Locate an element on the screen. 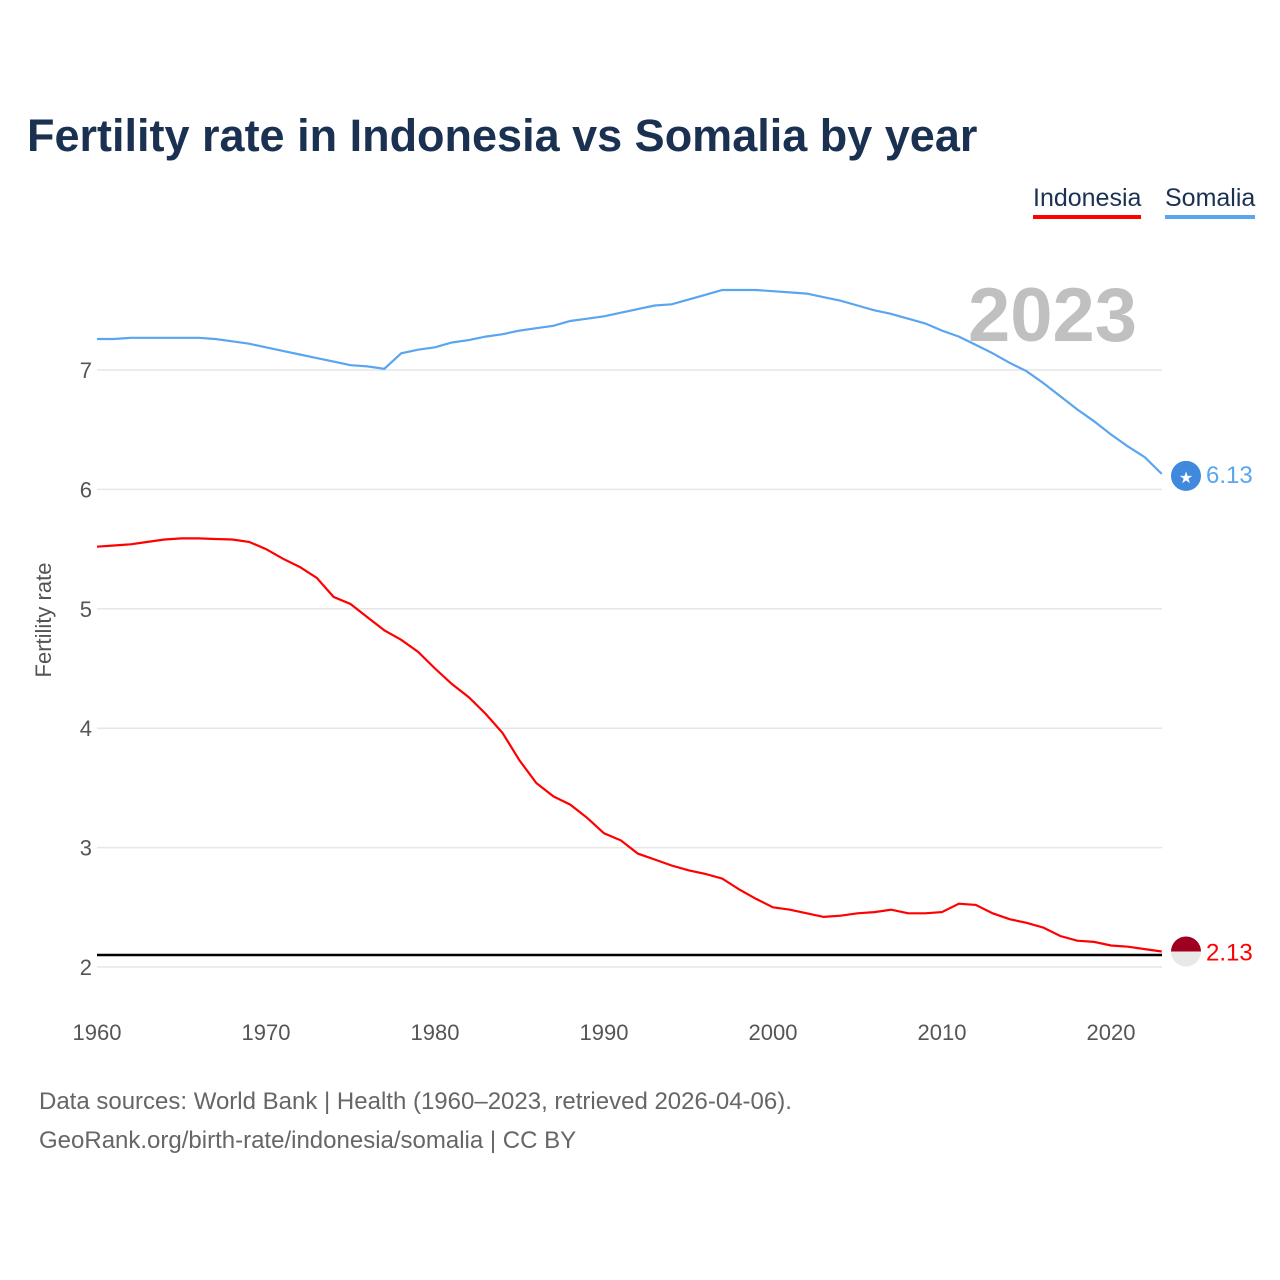  legend-somalia: Somalia is located at coordinates (1210, 201).